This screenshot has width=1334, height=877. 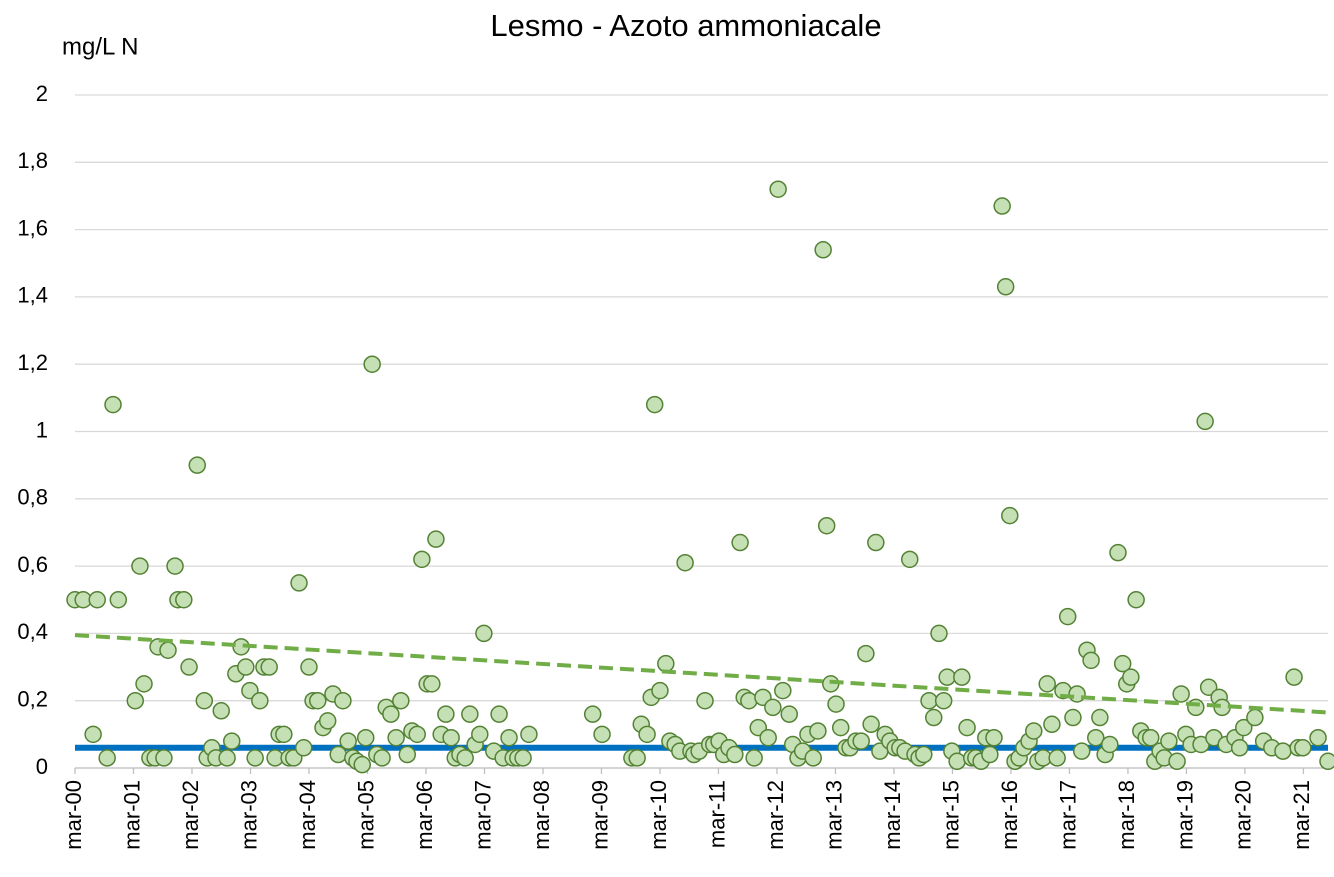 I want to click on x-tick-label: mar-21, so click(x=1301, y=815).